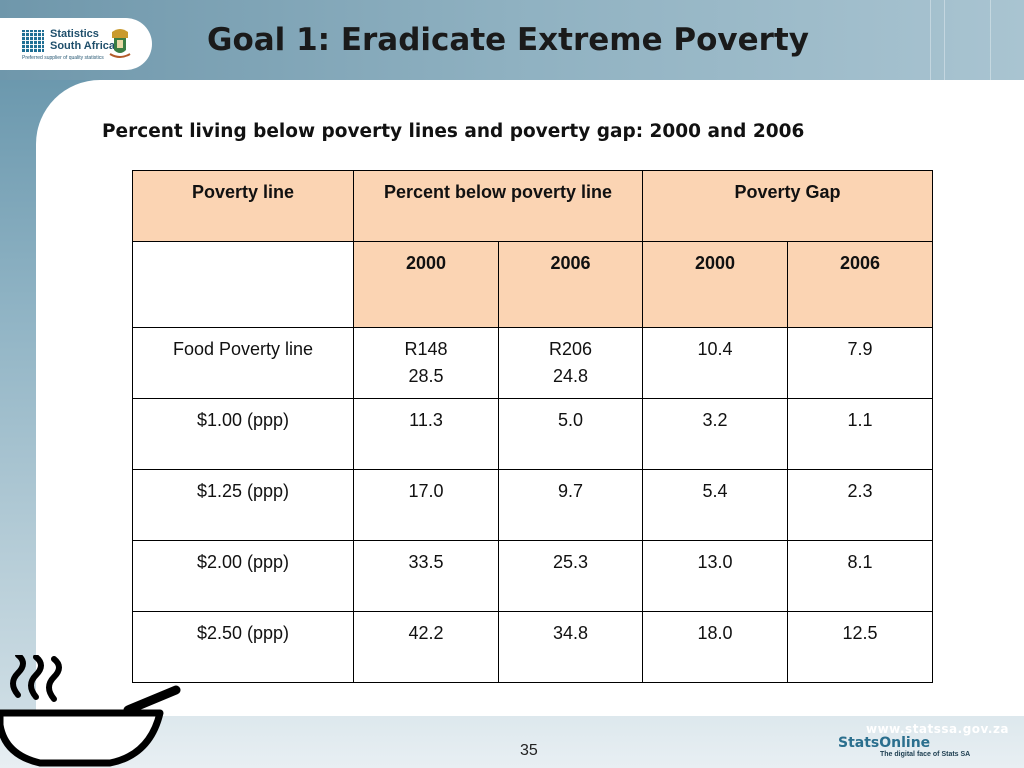 The image size is (1024, 768). I want to click on header-bar, so click(512, 40).